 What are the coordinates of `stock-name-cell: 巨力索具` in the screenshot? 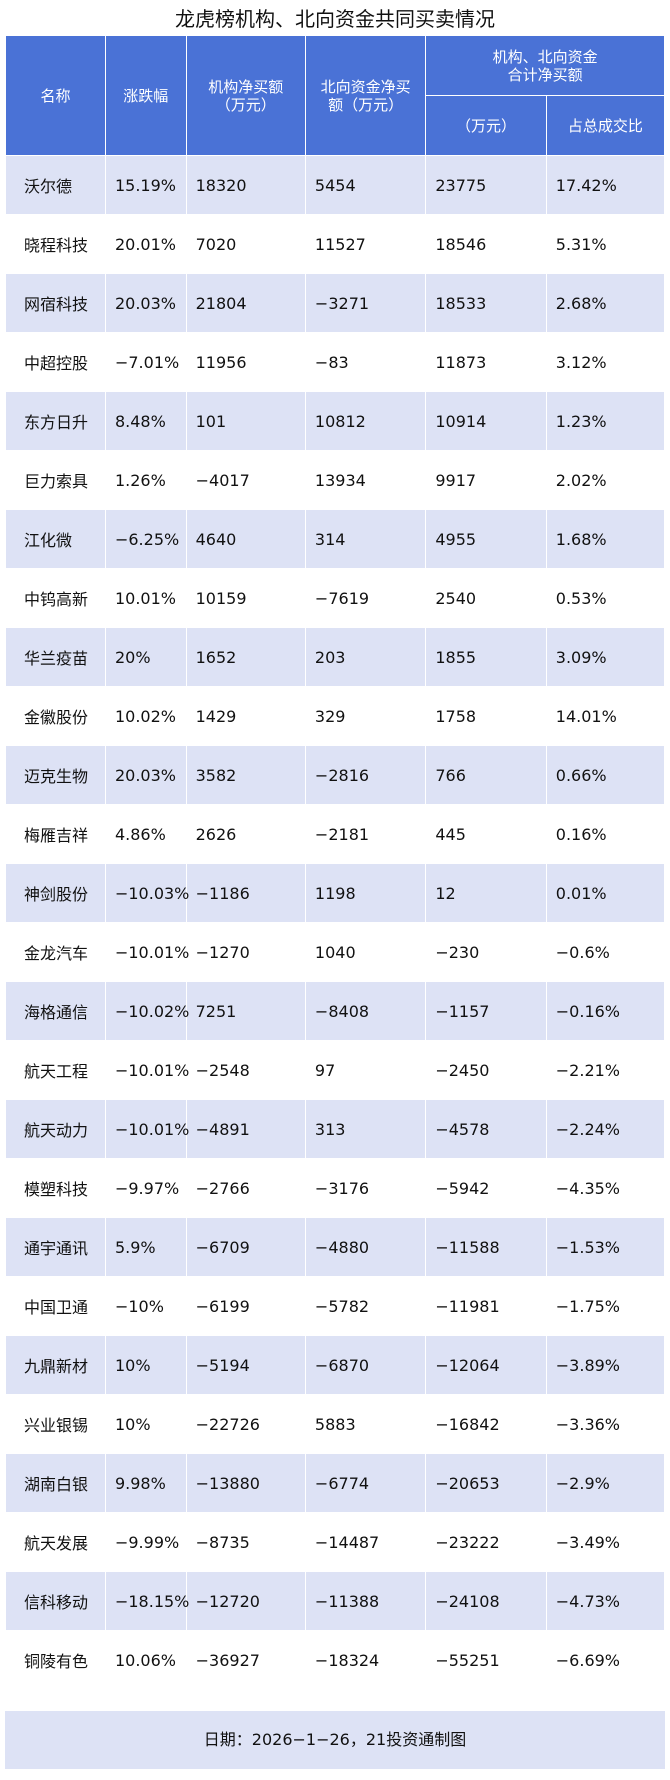 It's located at (55, 480).